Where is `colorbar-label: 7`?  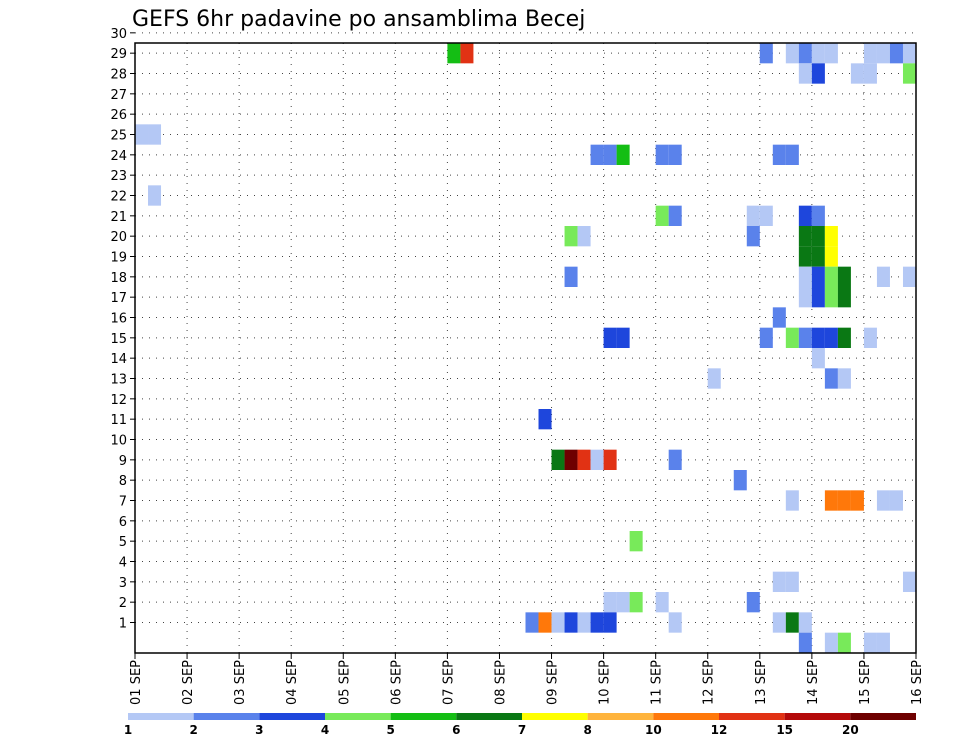 colorbar-label: 7 is located at coordinates (522, 730).